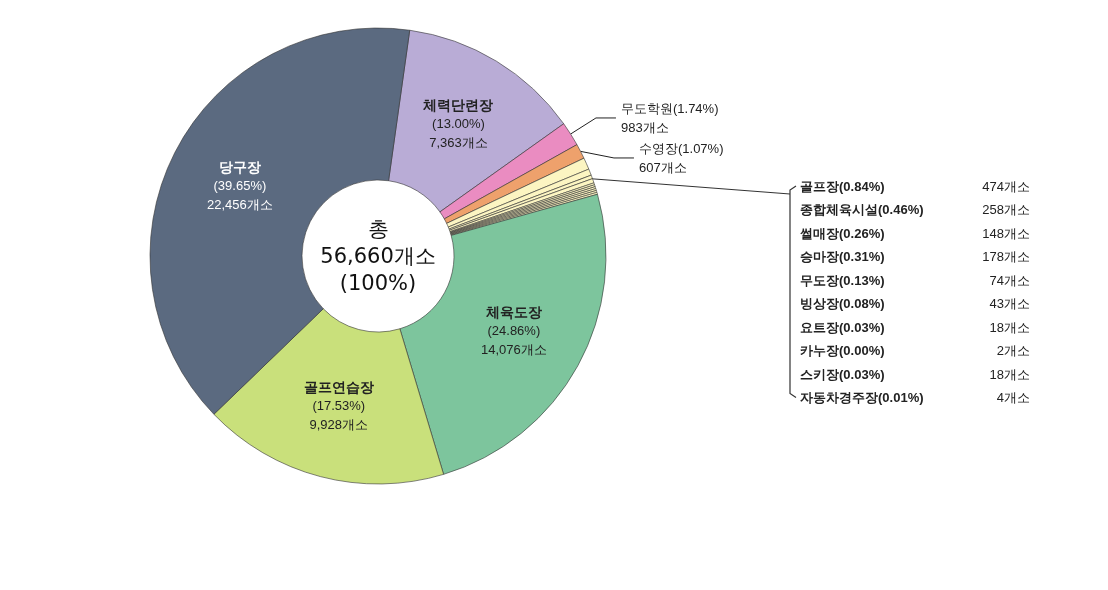 The image size is (1108, 590). I want to click on category-label: 카누장(0.00%), so click(842, 350).